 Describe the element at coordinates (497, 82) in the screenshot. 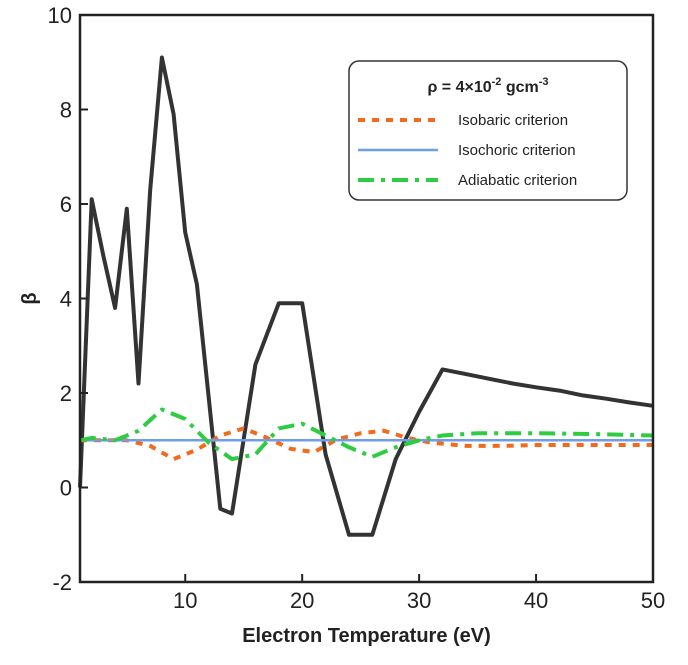

I see `legend-title-exponent-1: -2` at that location.